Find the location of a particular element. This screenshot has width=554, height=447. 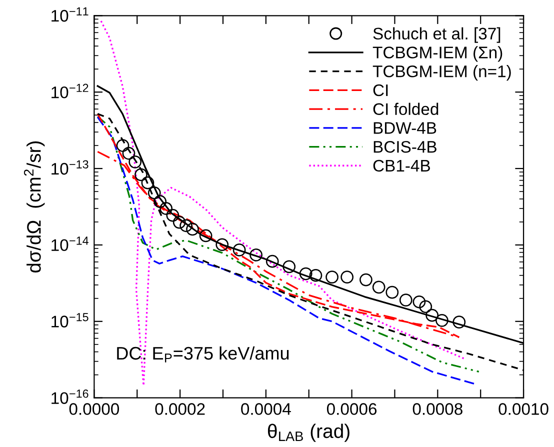

legend-label: TCBGM-IEM (Σn) is located at coordinates (437, 54).